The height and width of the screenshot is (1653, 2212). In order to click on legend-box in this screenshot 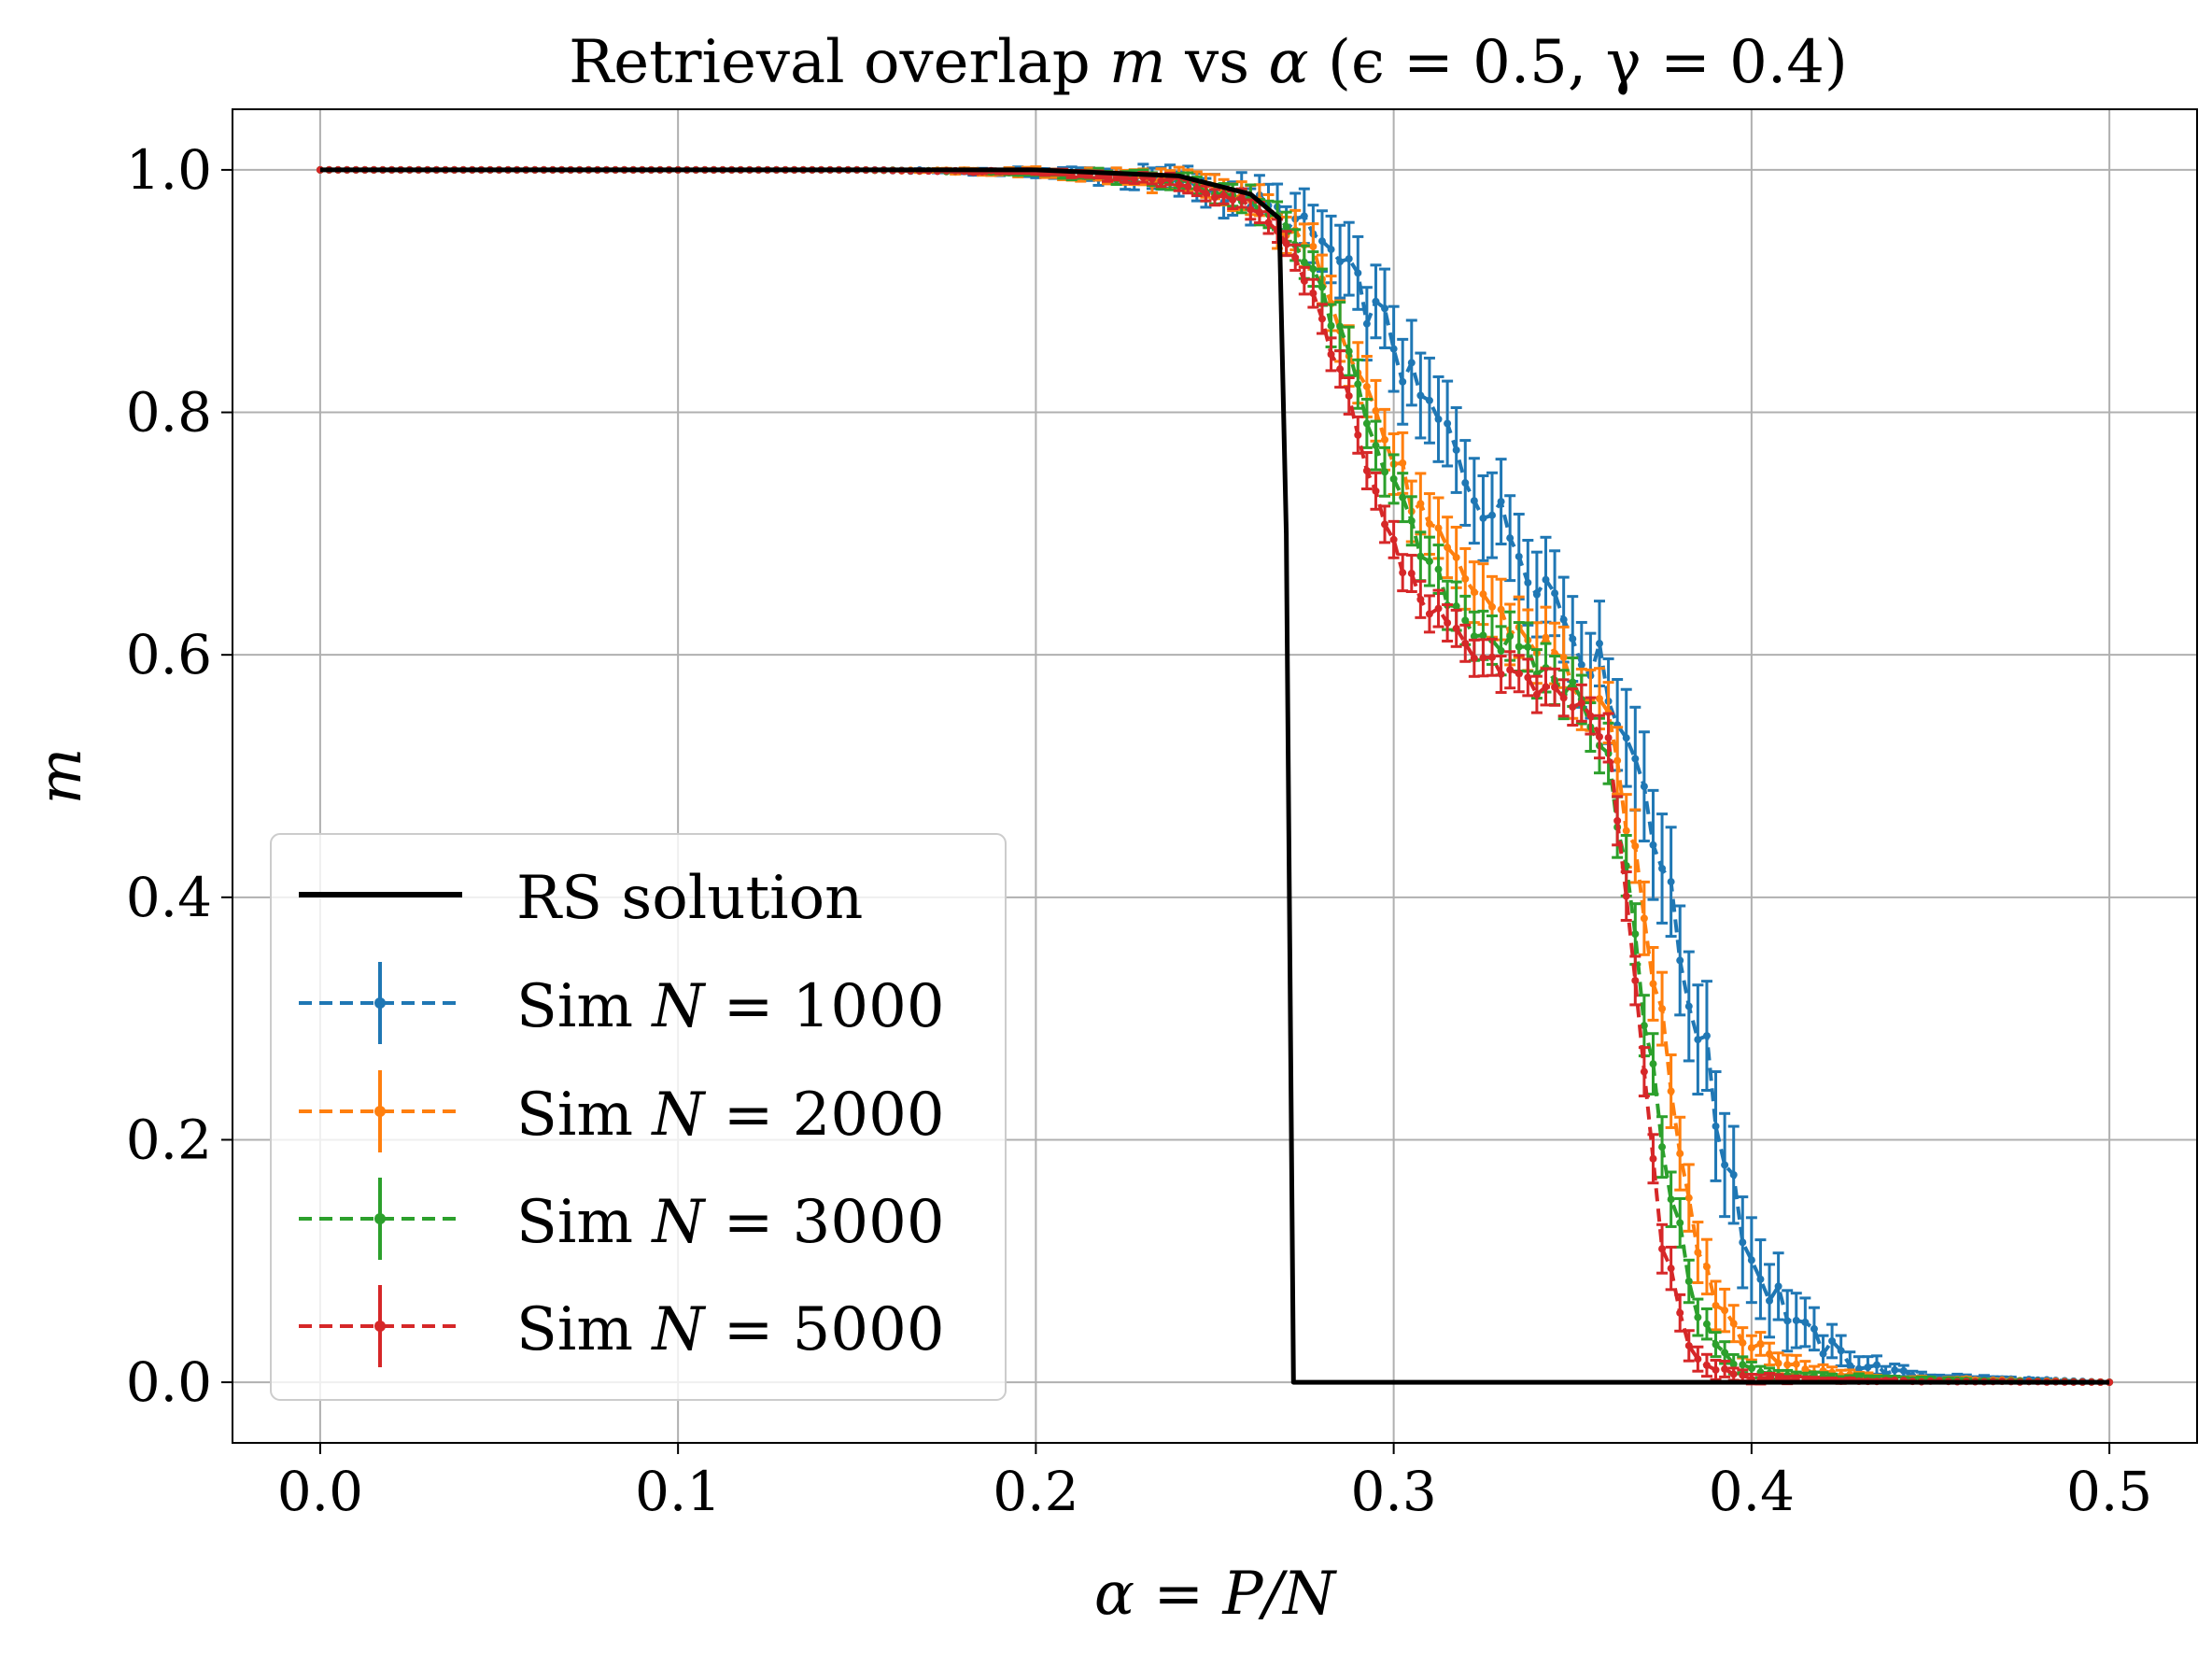, I will do `click(638, 1117)`.